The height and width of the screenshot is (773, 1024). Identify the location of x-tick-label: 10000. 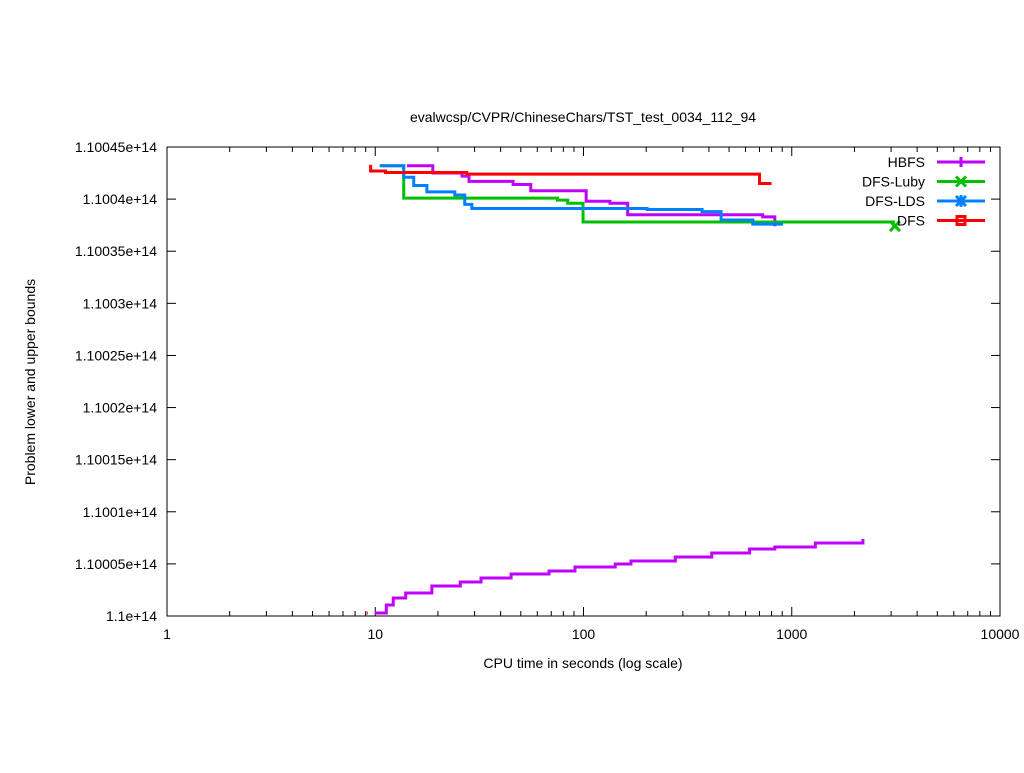
(1000, 634).